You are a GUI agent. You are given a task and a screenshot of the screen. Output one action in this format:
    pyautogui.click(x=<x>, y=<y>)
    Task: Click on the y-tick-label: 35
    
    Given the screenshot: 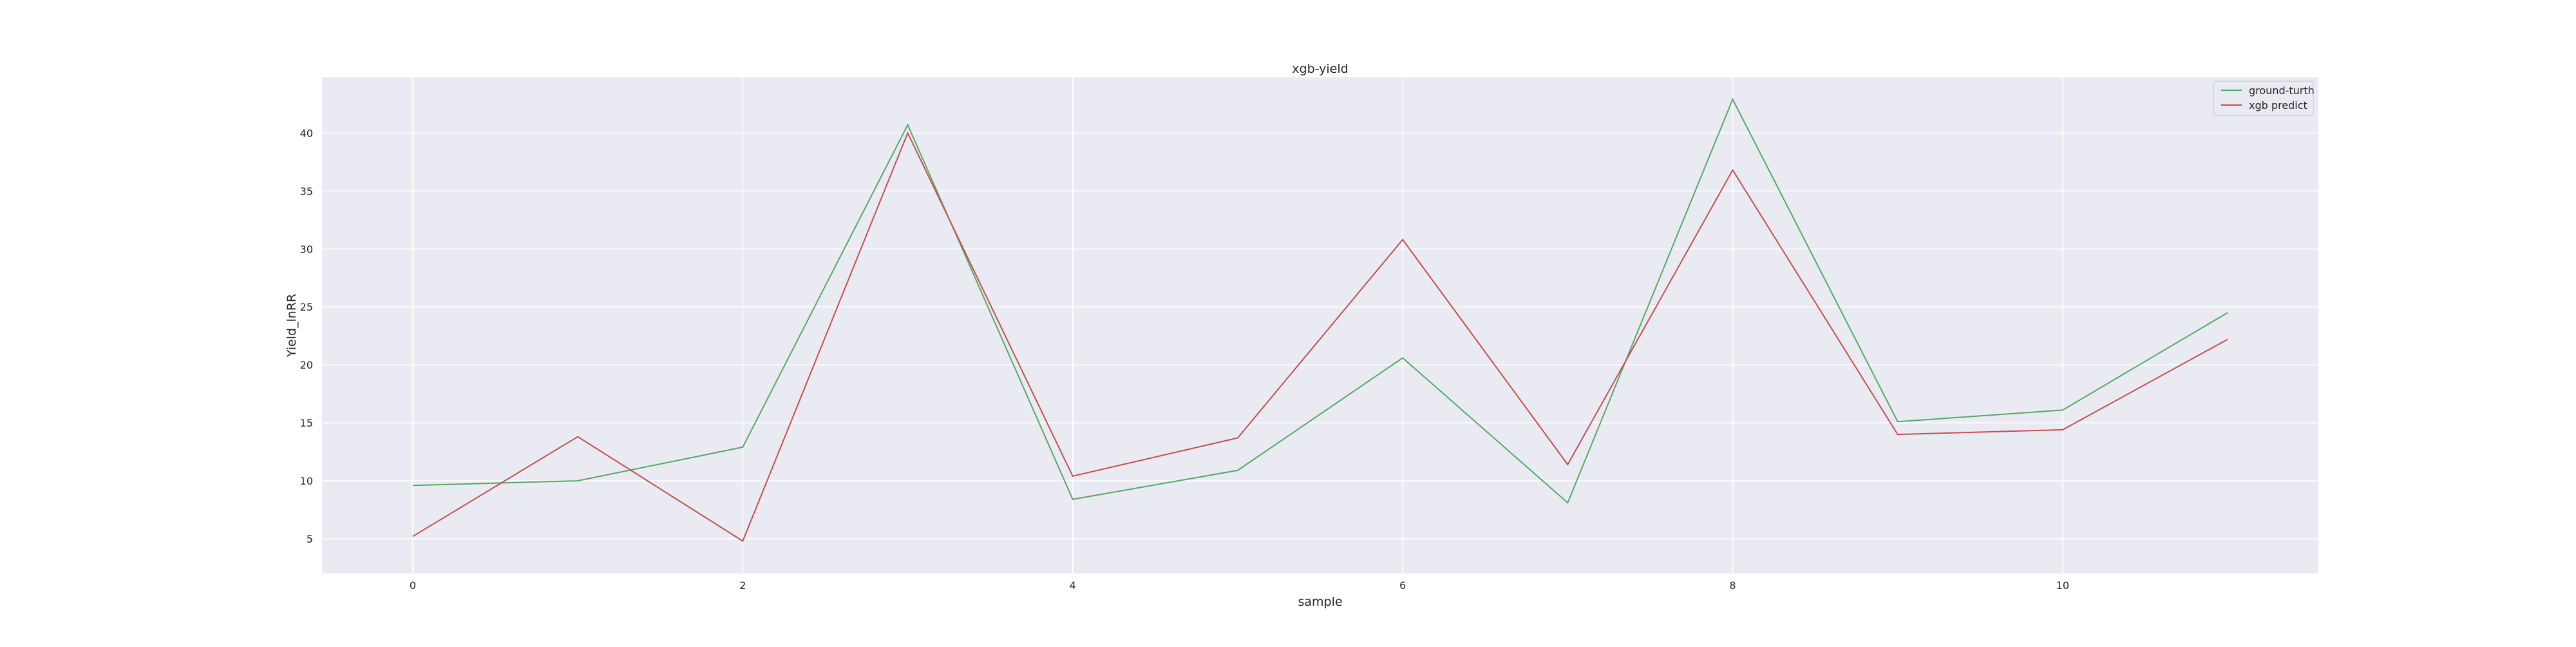 What is the action you would take?
    pyautogui.click(x=306, y=191)
    